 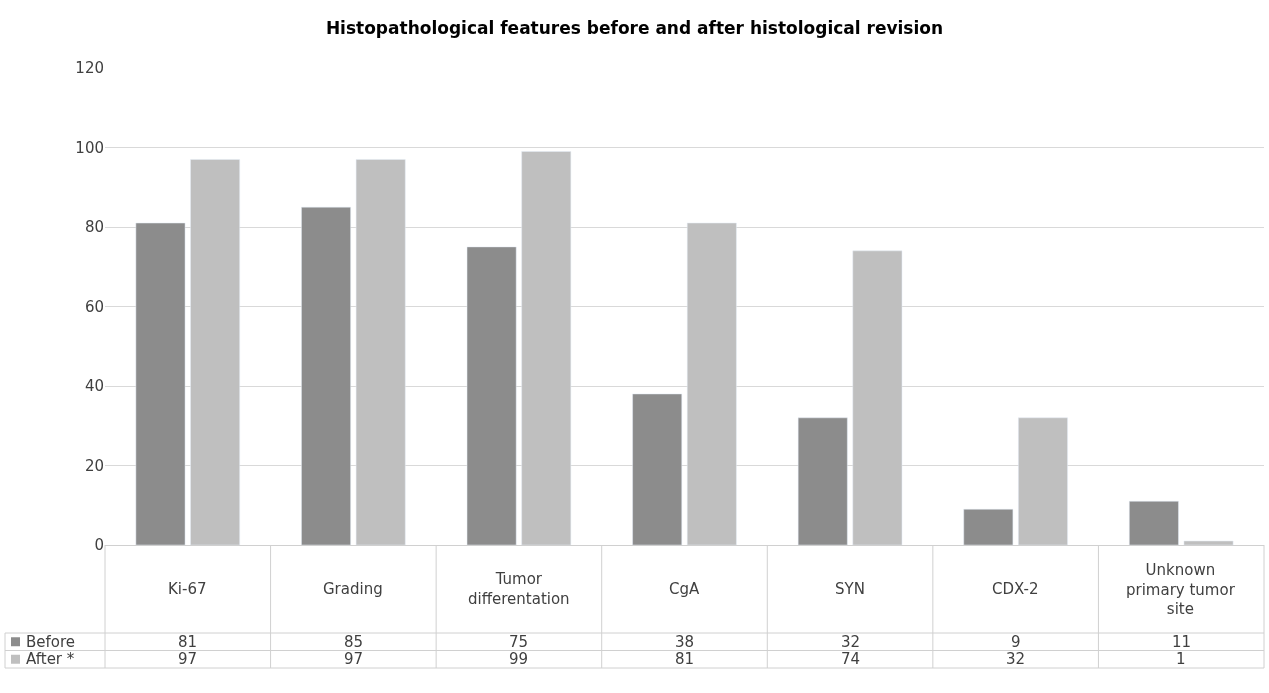 I want to click on data-label: 85, so click(x=354, y=642).